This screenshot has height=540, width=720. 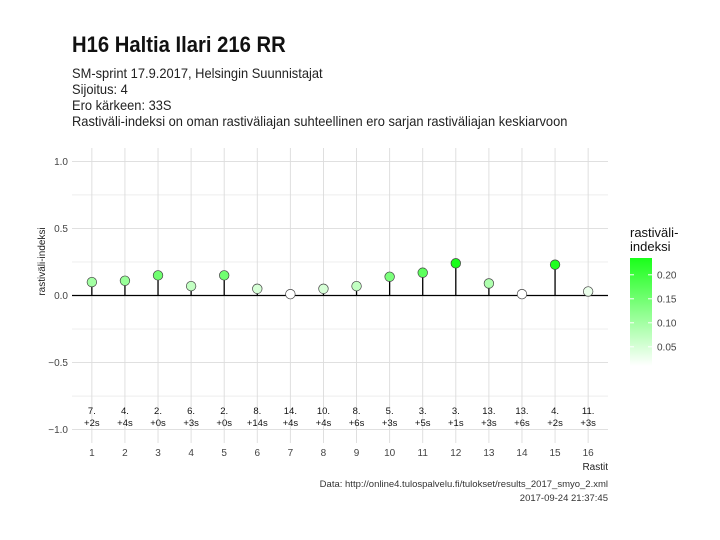 What do you see at coordinates (290, 411) in the screenshot?
I see `rank-label-7: 14.` at bounding box center [290, 411].